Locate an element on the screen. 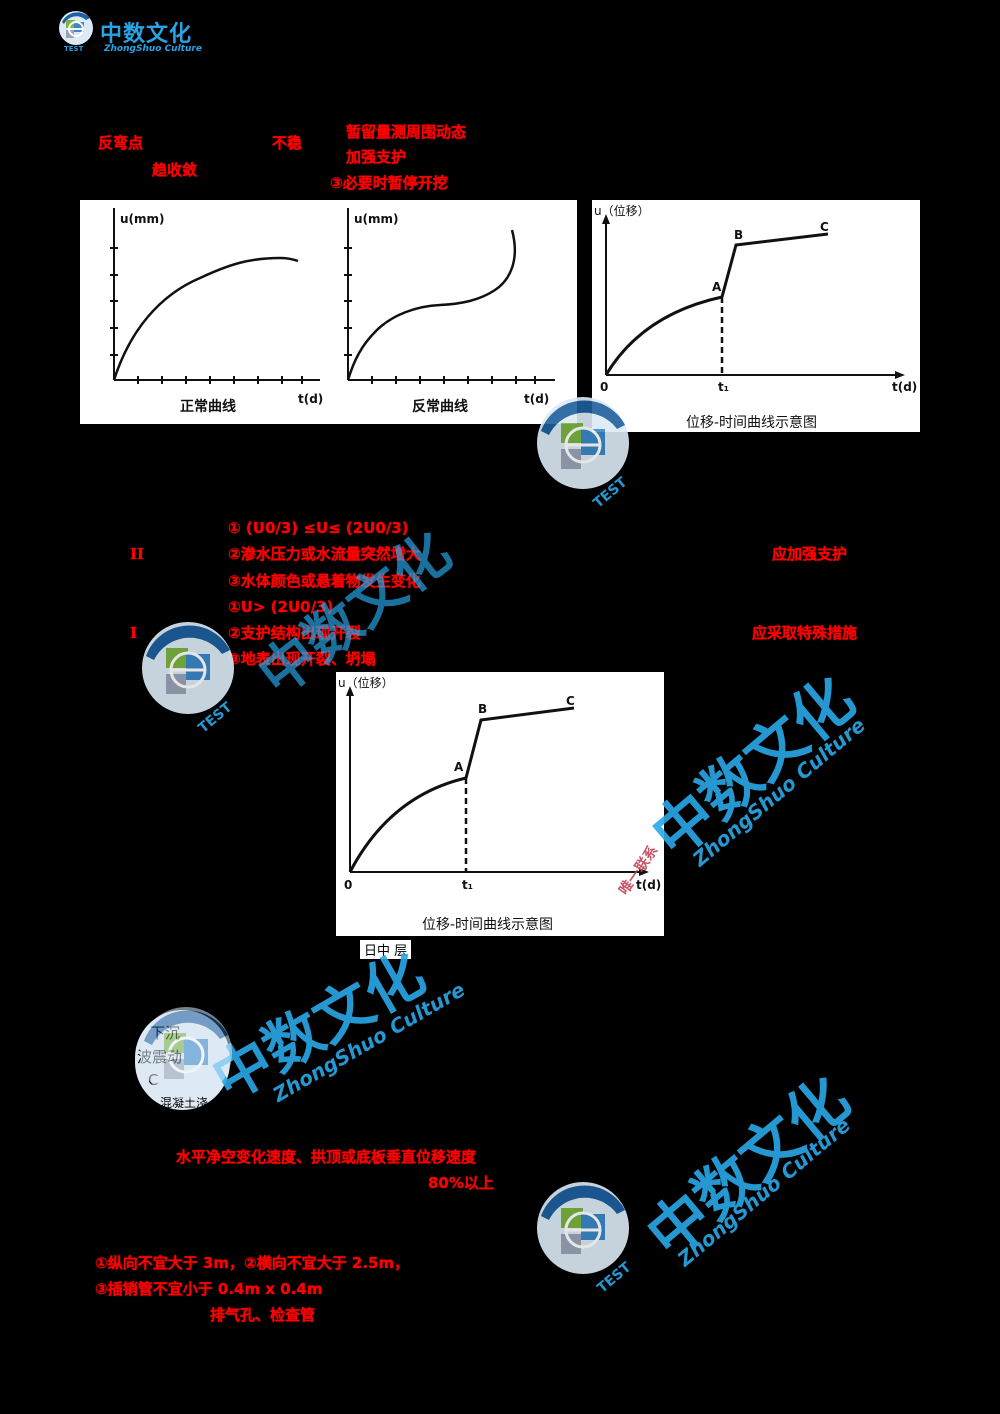 The height and width of the screenshot is (1414, 1000). grade-2-item-3: ③水体颜色或悬着物发生变化 is located at coordinates (324, 581).